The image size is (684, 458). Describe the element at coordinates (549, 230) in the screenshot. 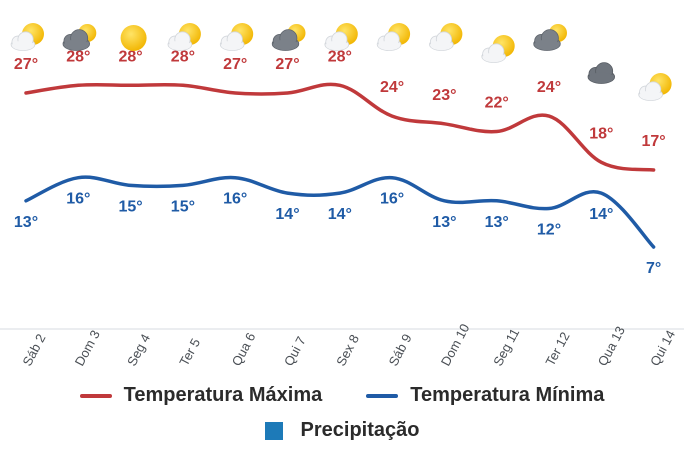

I see `data-label-min: 12°` at that location.